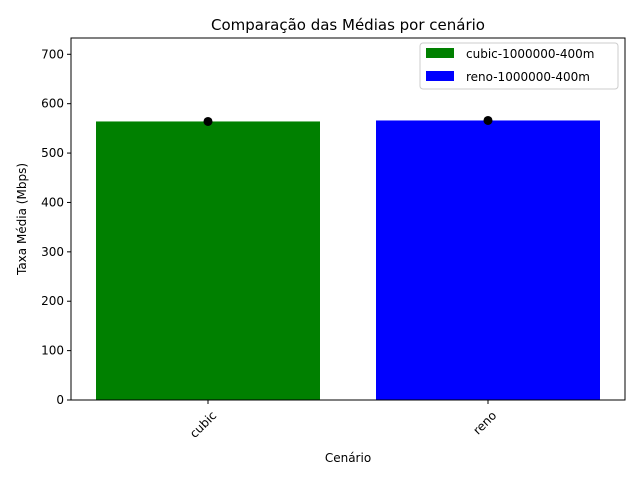 This screenshot has width=640, height=480. What do you see at coordinates (528, 77) in the screenshot?
I see `legend-label-reno: reno-1000000-400m` at bounding box center [528, 77].